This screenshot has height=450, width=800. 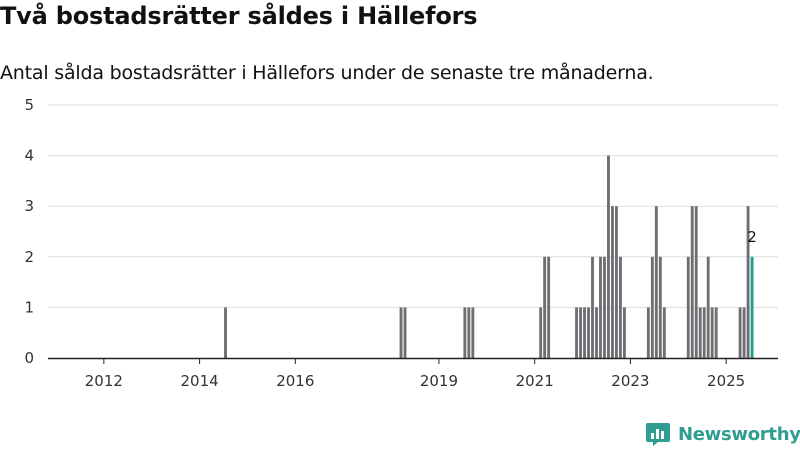 What do you see at coordinates (752, 307) in the screenshot?
I see `bar-highlight` at bounding box center [752, 307].